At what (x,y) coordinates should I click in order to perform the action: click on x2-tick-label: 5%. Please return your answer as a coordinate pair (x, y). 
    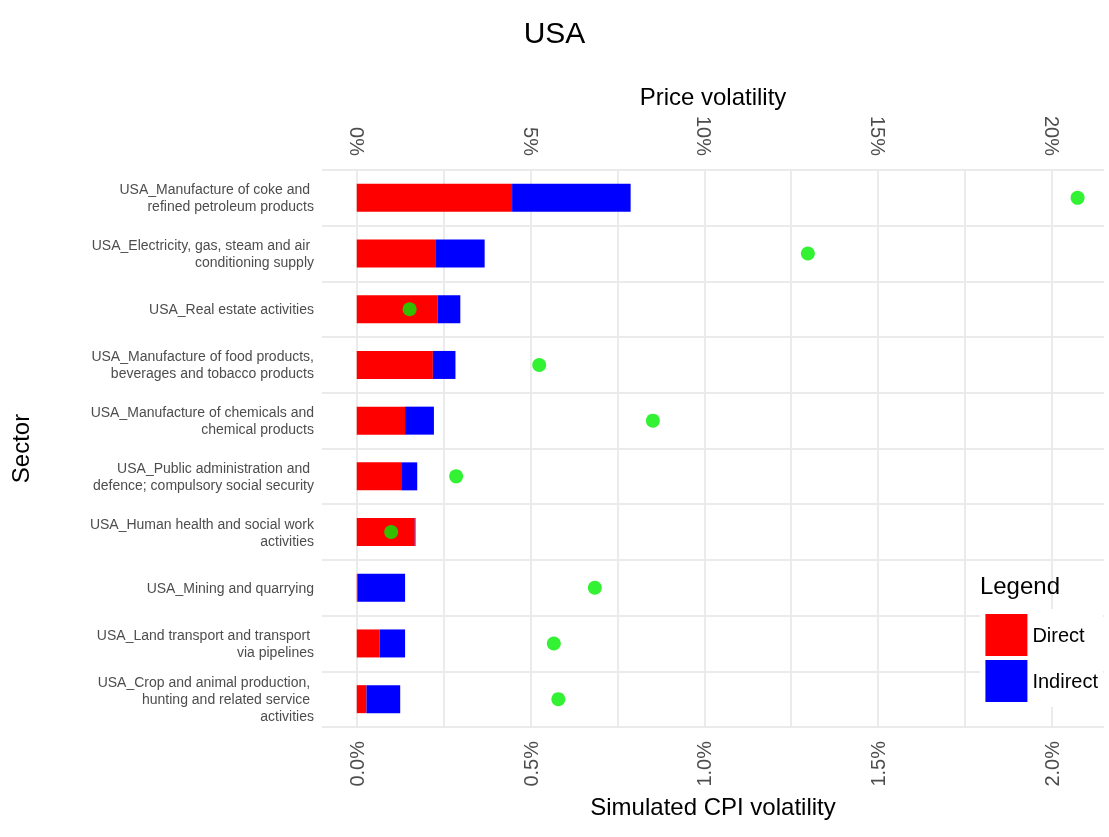
    Looking at the image, I should click on (530, 142).